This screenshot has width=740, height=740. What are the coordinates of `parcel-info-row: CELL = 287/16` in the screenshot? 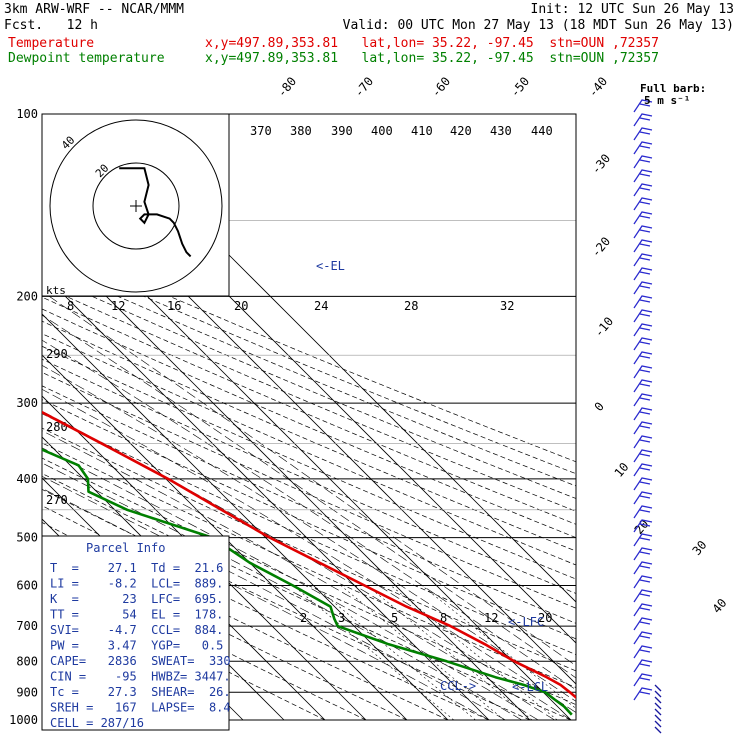 It's located at (97, 723).